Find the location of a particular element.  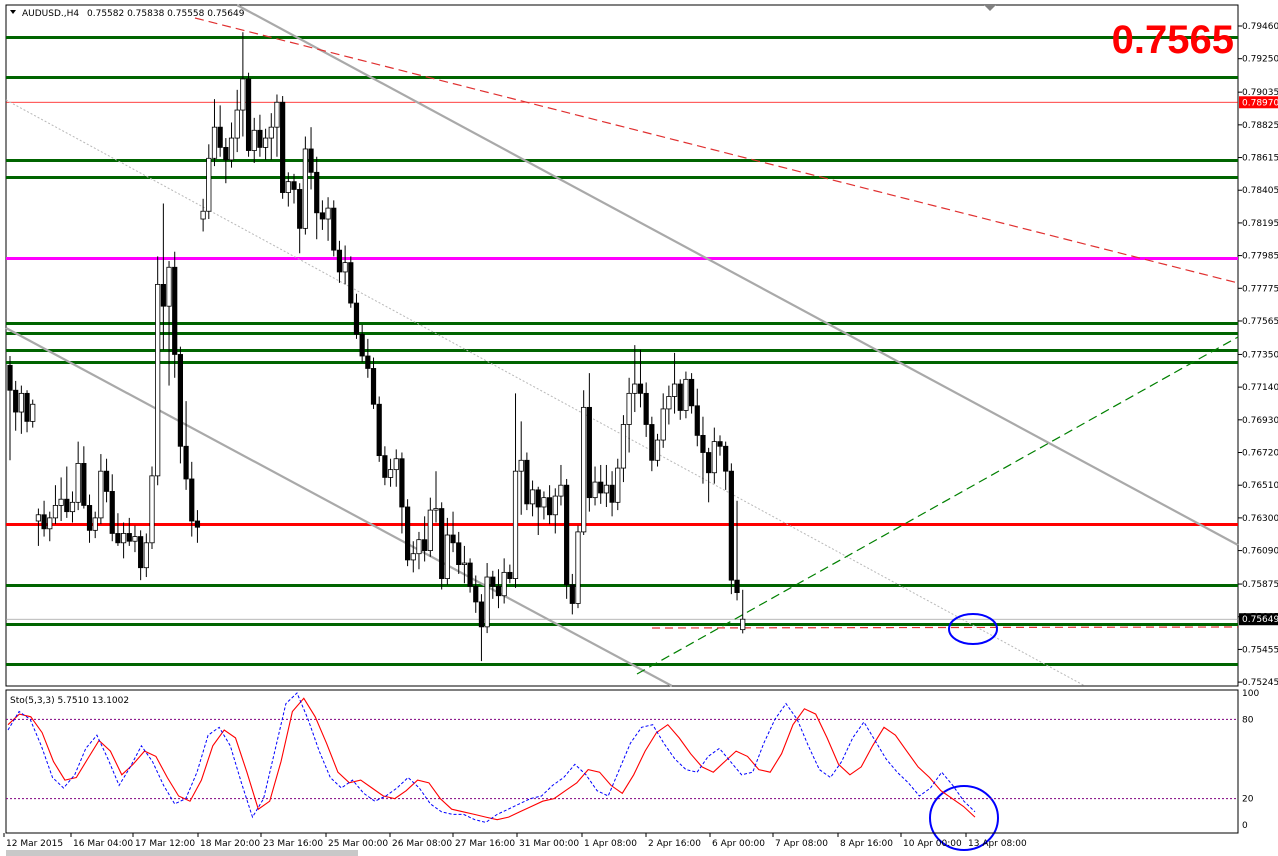

price-tick-label: 0.79250 is located at coordinates (1260, 60).